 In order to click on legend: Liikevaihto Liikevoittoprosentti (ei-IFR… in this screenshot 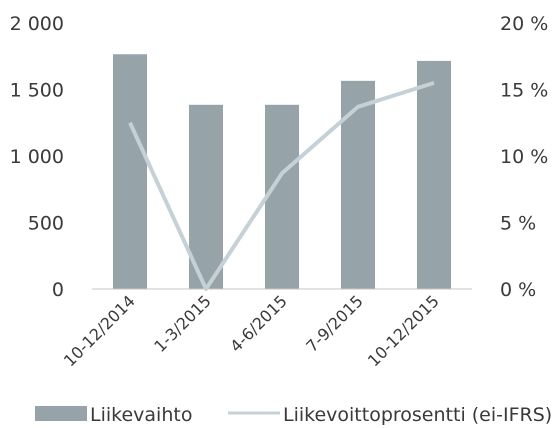, I will do `click(293, 415)`.